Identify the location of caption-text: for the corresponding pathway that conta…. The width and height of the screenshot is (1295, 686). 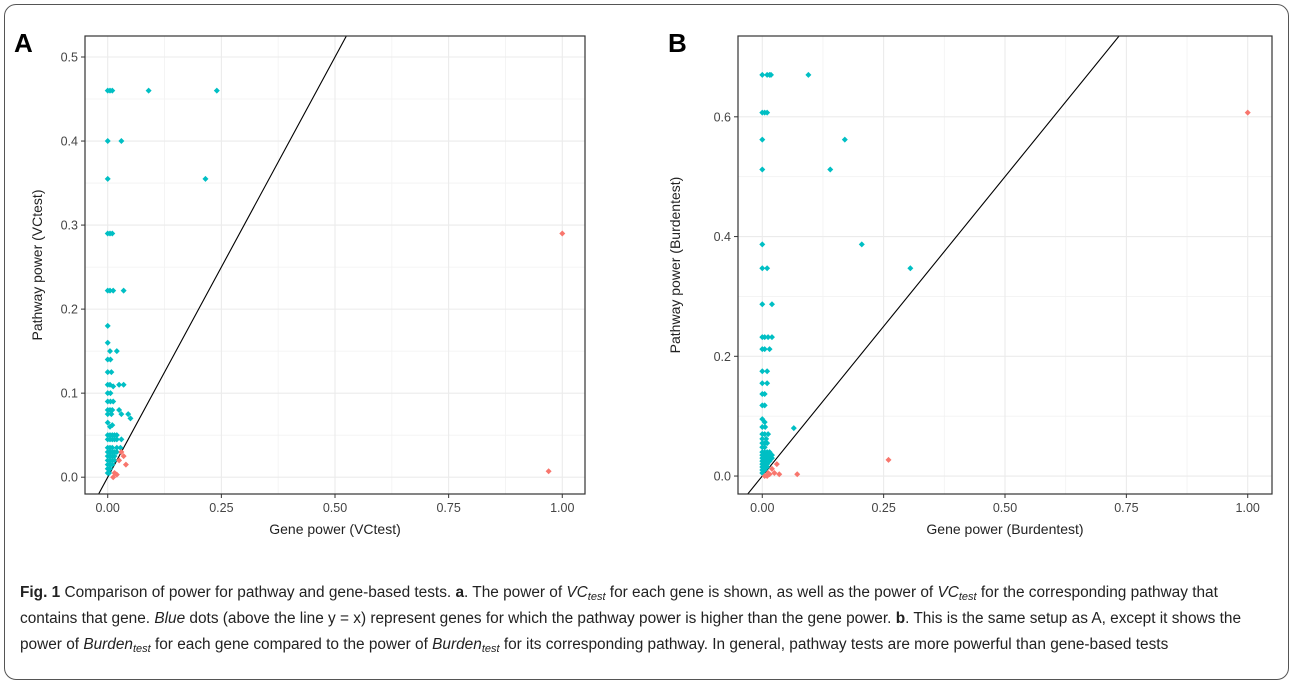
(619, 605).